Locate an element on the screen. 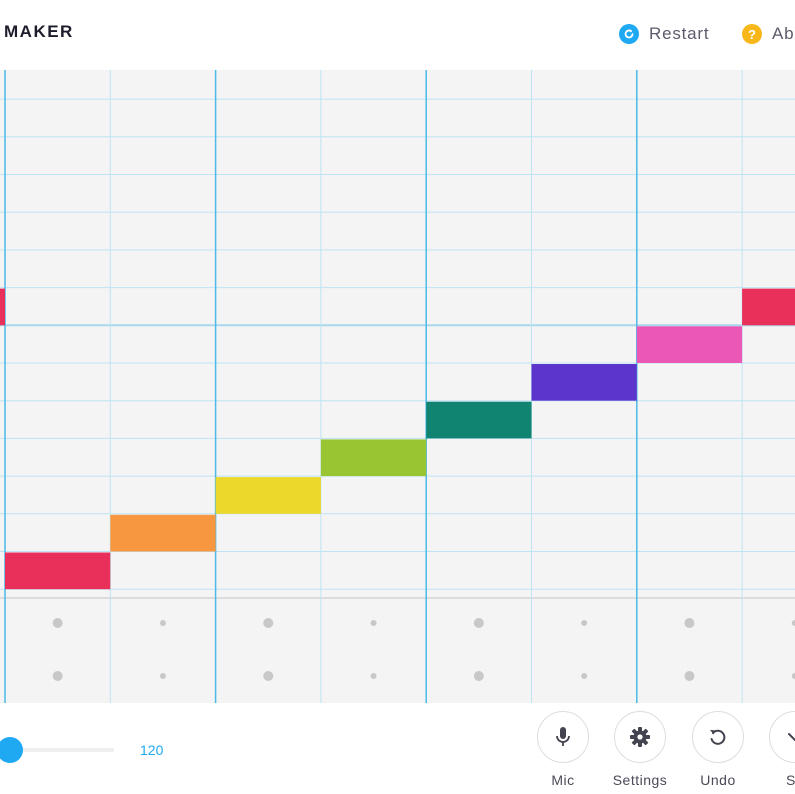  undo-icon is located at coordinates (718, 737).